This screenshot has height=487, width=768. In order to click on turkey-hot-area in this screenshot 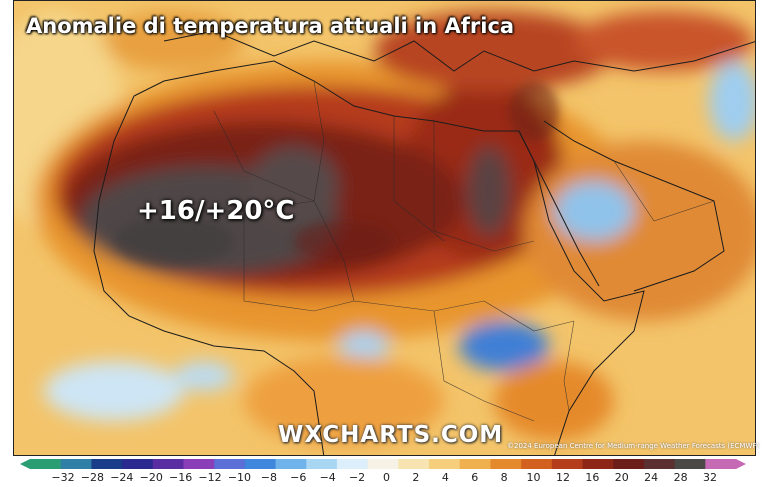, I will do `click(664, 41)`.